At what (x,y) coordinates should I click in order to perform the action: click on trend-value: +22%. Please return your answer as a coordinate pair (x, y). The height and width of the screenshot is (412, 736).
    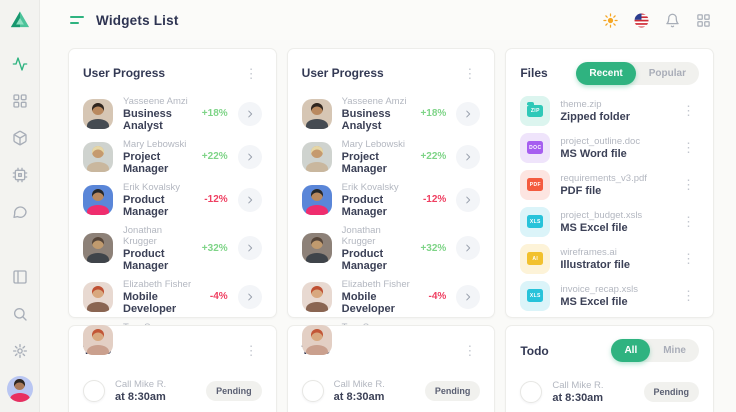
    Looking at the image, I should click on (433, 156).